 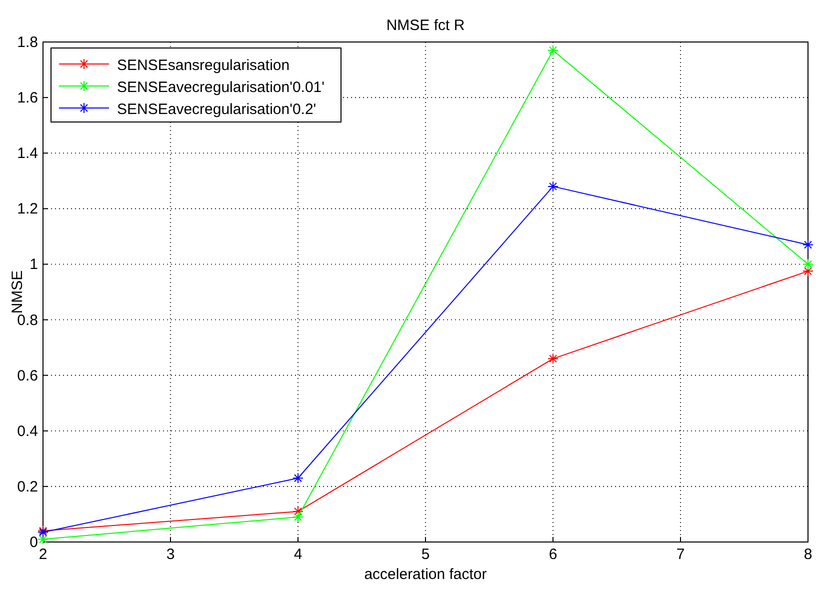 What do you see at coordinates (27, 431) in the screenshot?
I see `y-tick-label: 0.4` at bounding box center [27, 431].